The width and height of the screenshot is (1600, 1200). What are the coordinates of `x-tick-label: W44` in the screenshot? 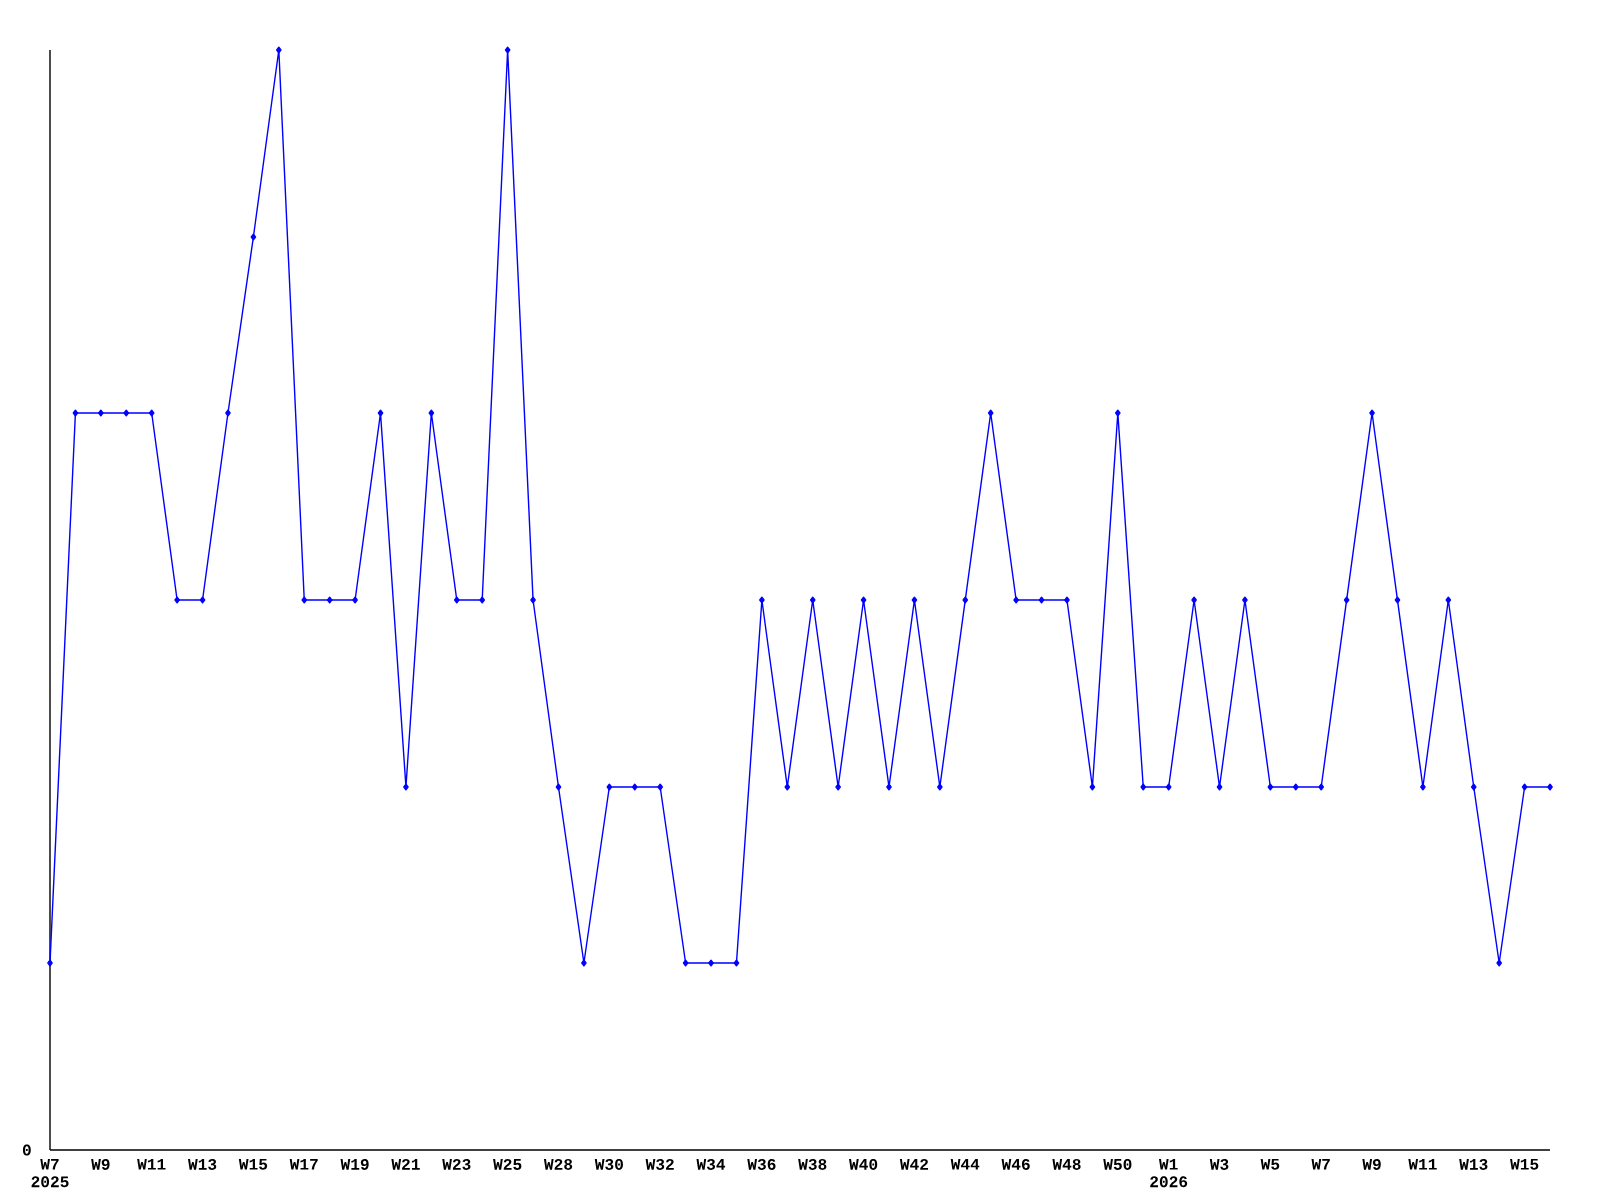 It's located at (965, 1164).